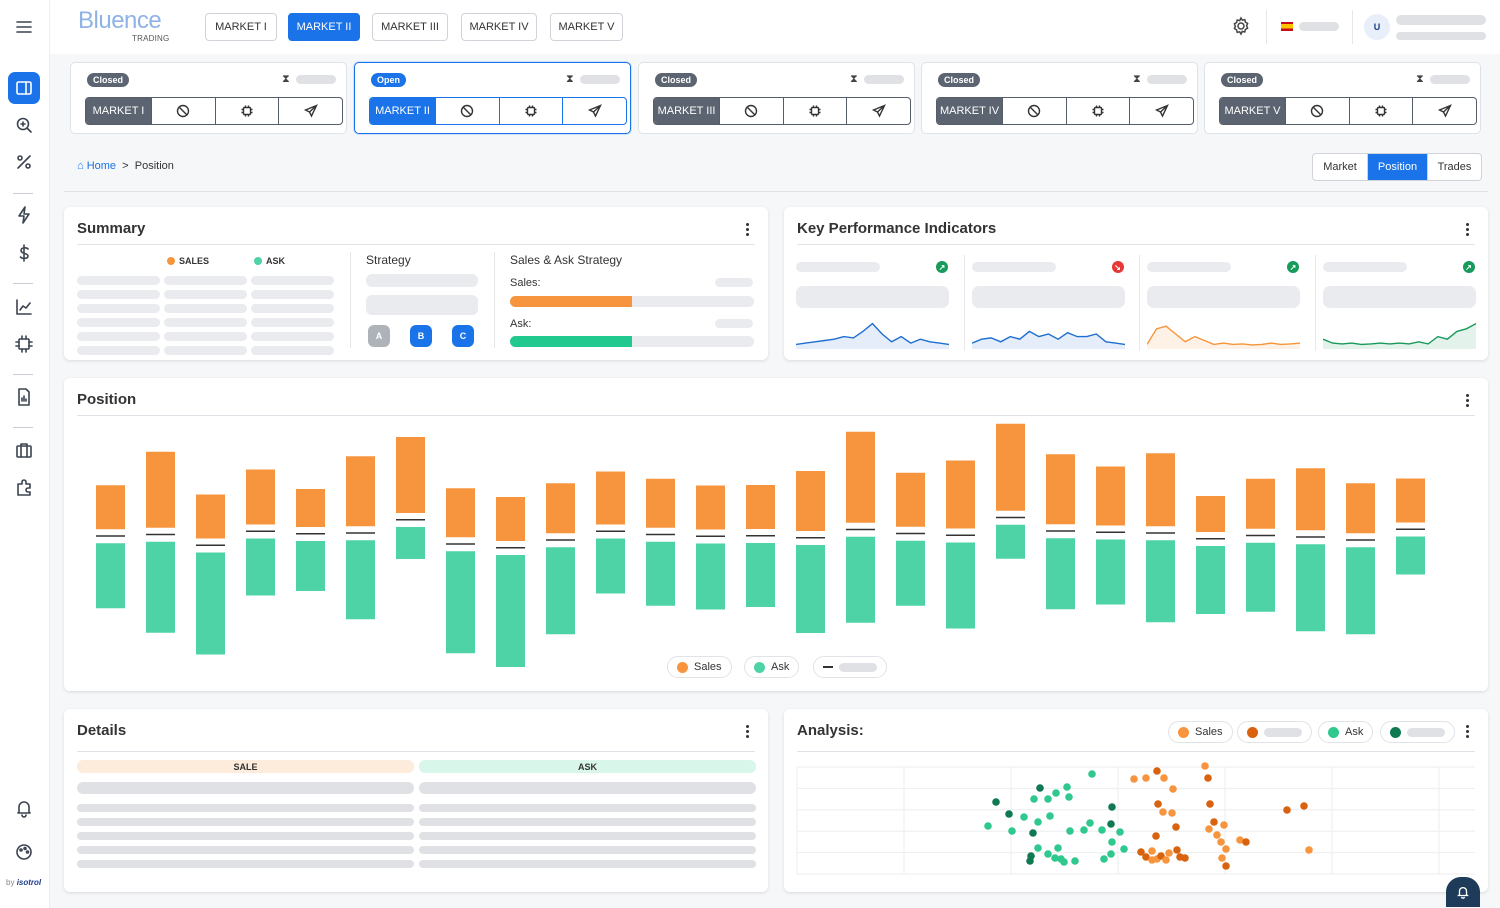 The image size is (1500, 908). What do you see at coordinates (1241, 28) in the screenshot?
I see `settings-gear-icon` at bounding box center [1241, 28].